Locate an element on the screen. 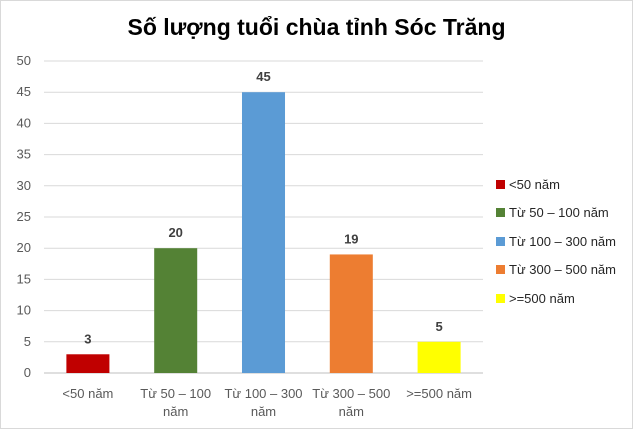 The width and height of the screenshot is (633, 429). legend-item: >=500 năm is located at coordinates (556, 298).